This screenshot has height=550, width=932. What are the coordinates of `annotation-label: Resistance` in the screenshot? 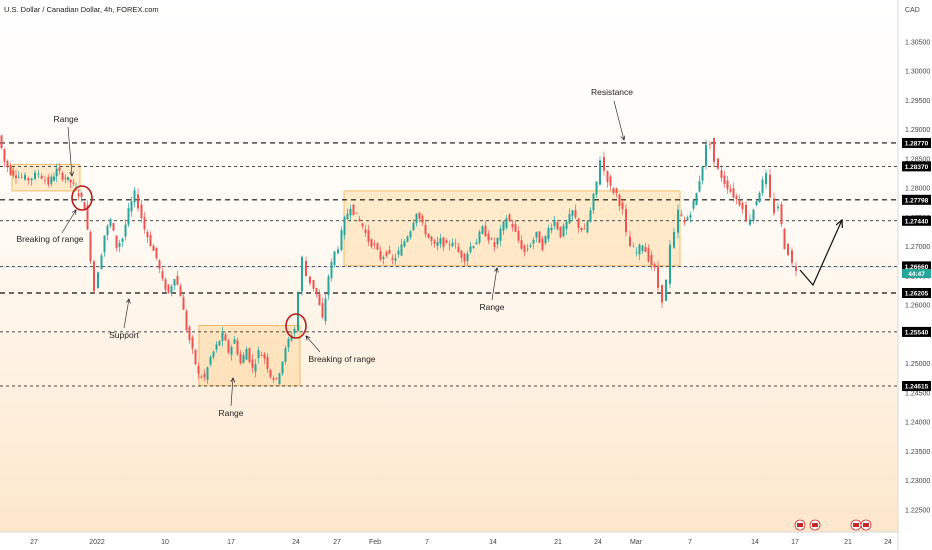 It's located at (612, 92).